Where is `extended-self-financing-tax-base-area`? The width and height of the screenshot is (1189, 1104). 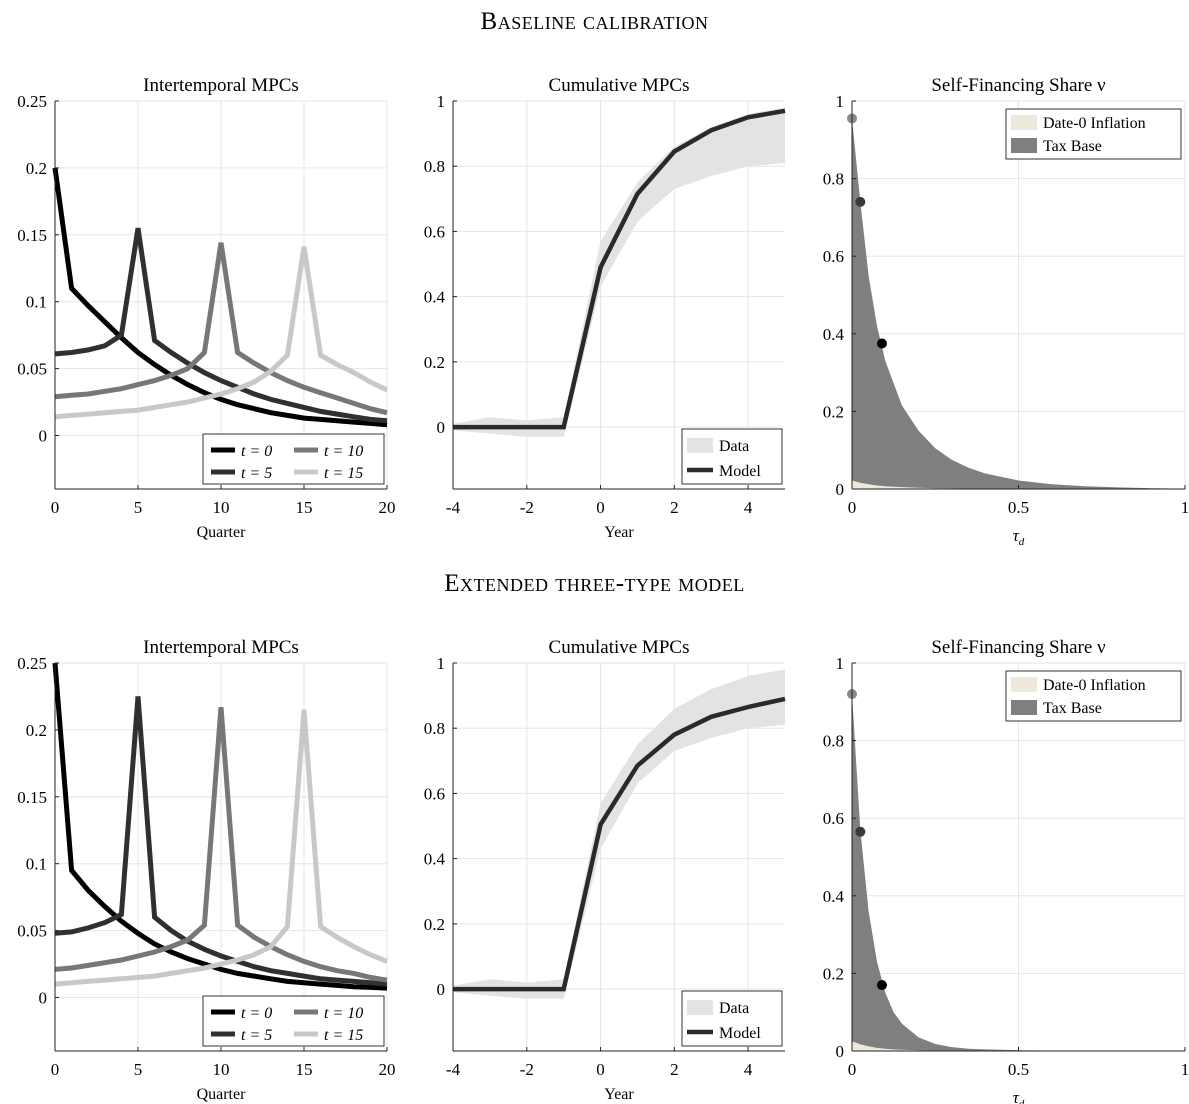
extended-self-financing-tax-base-area is located at coordinates (1018, 872).